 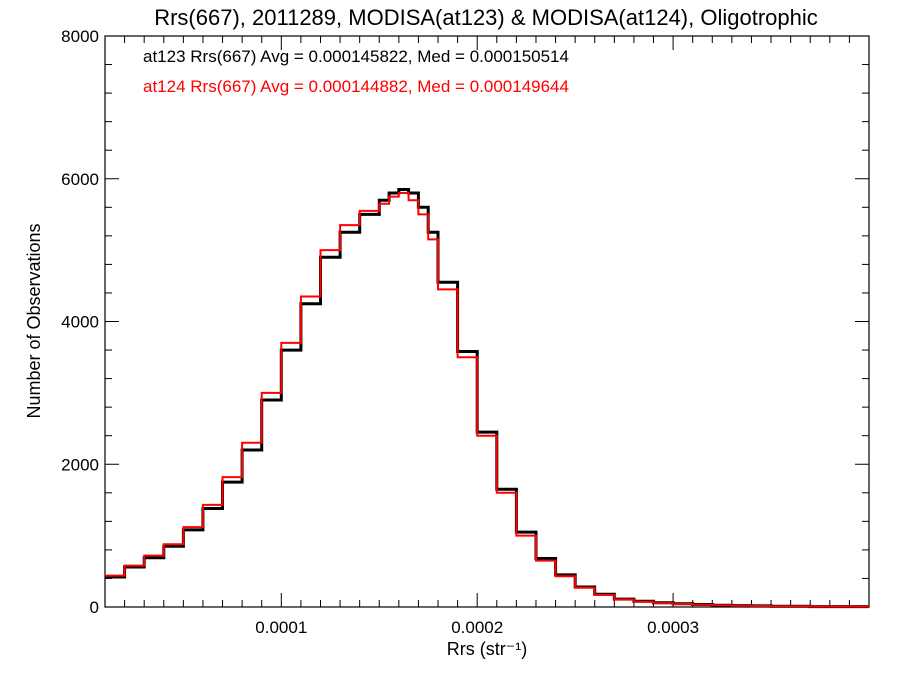 I want to click on x-tick-label: 0.0003, so click(x=673, y=627).